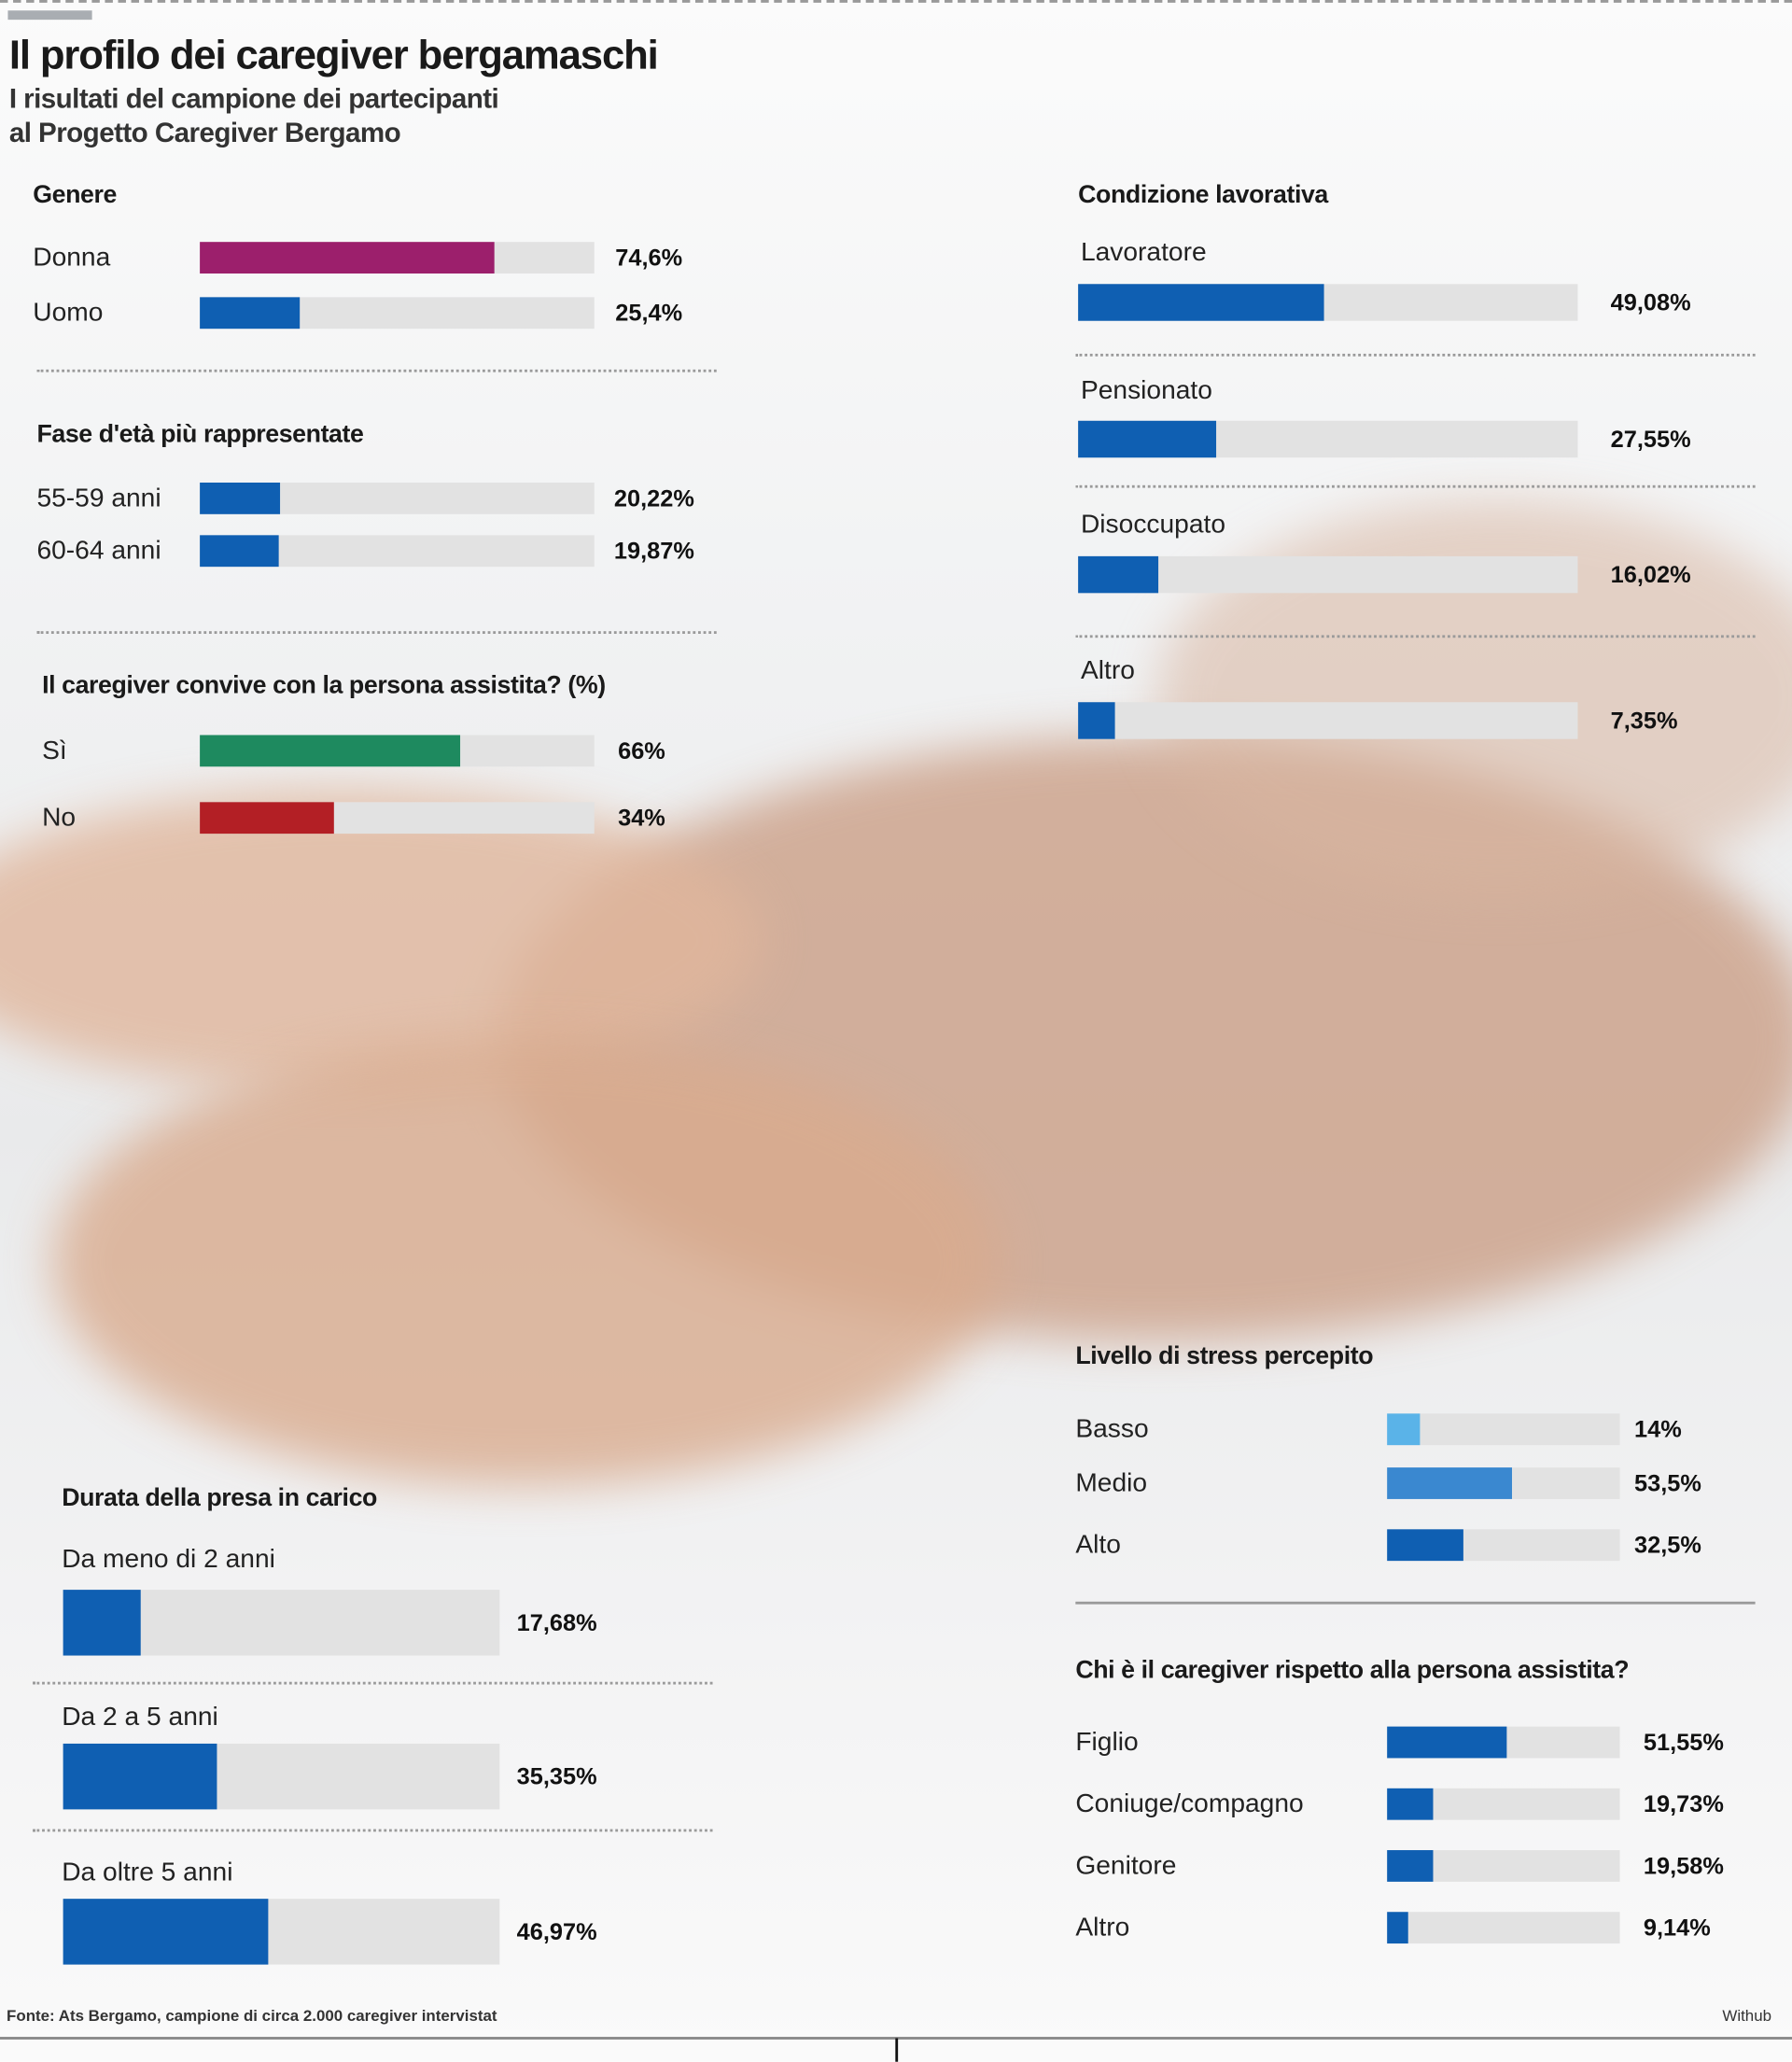 The height and width of the screenshot is (2062, 1792). What do you see at coordinates (59, 818) in the screenshot?
I see `bar-label: No` at bounding box center [59, 818].